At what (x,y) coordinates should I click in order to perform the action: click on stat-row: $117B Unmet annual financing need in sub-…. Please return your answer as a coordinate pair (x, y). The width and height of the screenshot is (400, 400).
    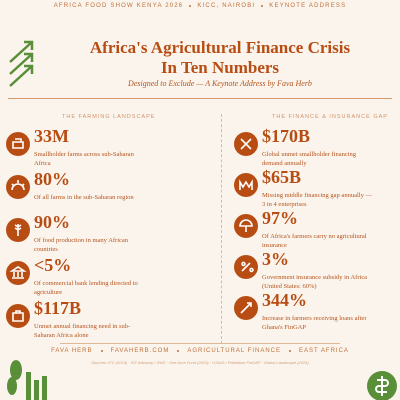
    Looking at the image, I should click on (106, 320).